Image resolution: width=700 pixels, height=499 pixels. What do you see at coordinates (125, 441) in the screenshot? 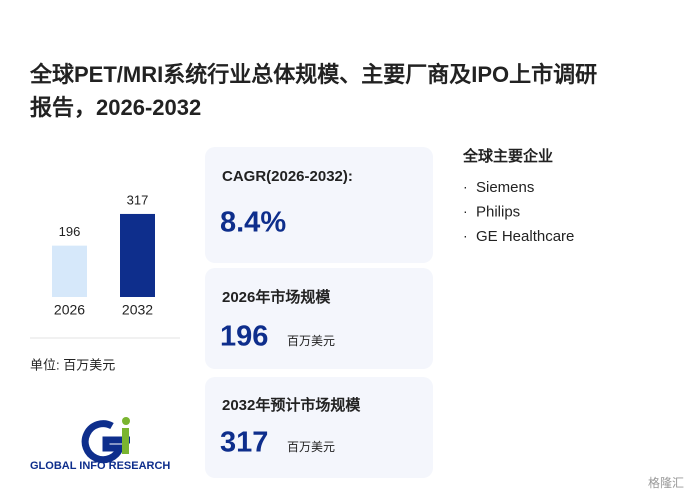
I see `logo-i` at bounding box center [125, 441].